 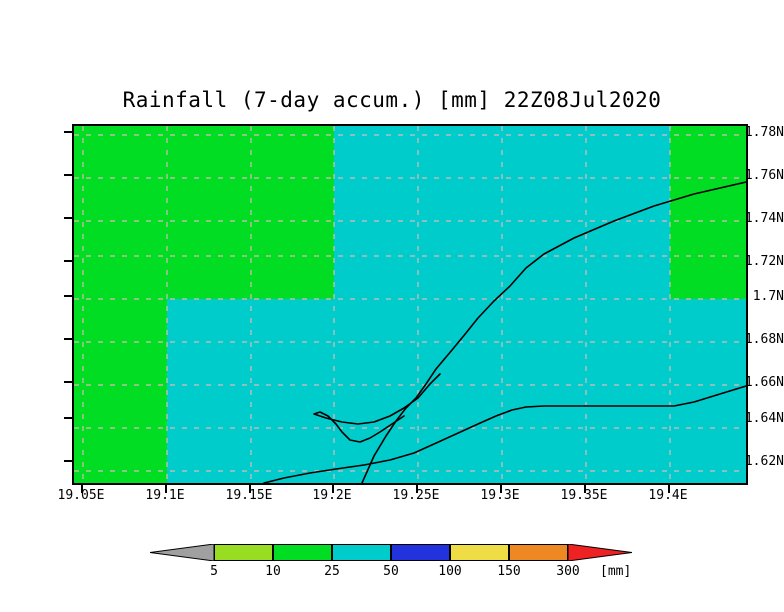 What do you see at coordinates (500, 495) in the screenshot?
I see `x-tick-label: 19.3E` at bounding box center [500, 495].